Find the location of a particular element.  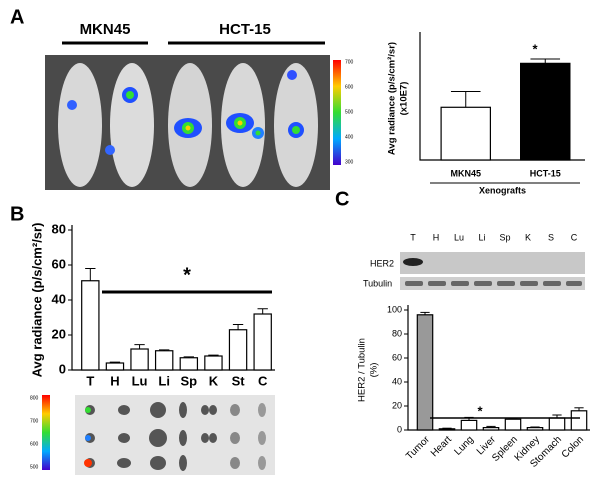

group-label: MKN45 is located at coordinates (105, 29).